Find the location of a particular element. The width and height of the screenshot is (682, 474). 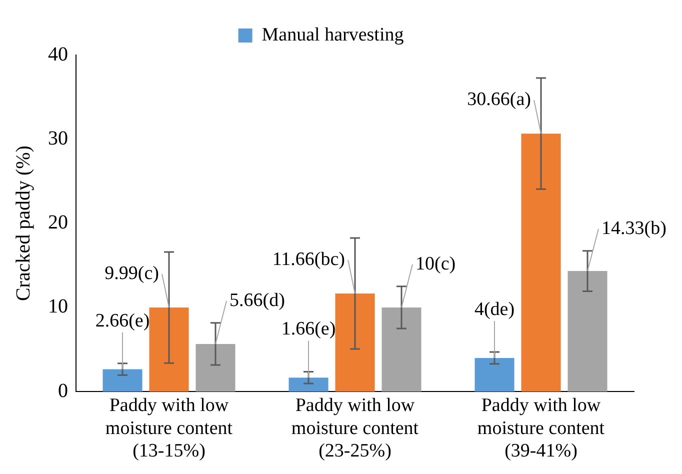

y-tick-label: 30 is located at coordinates (58, 138).